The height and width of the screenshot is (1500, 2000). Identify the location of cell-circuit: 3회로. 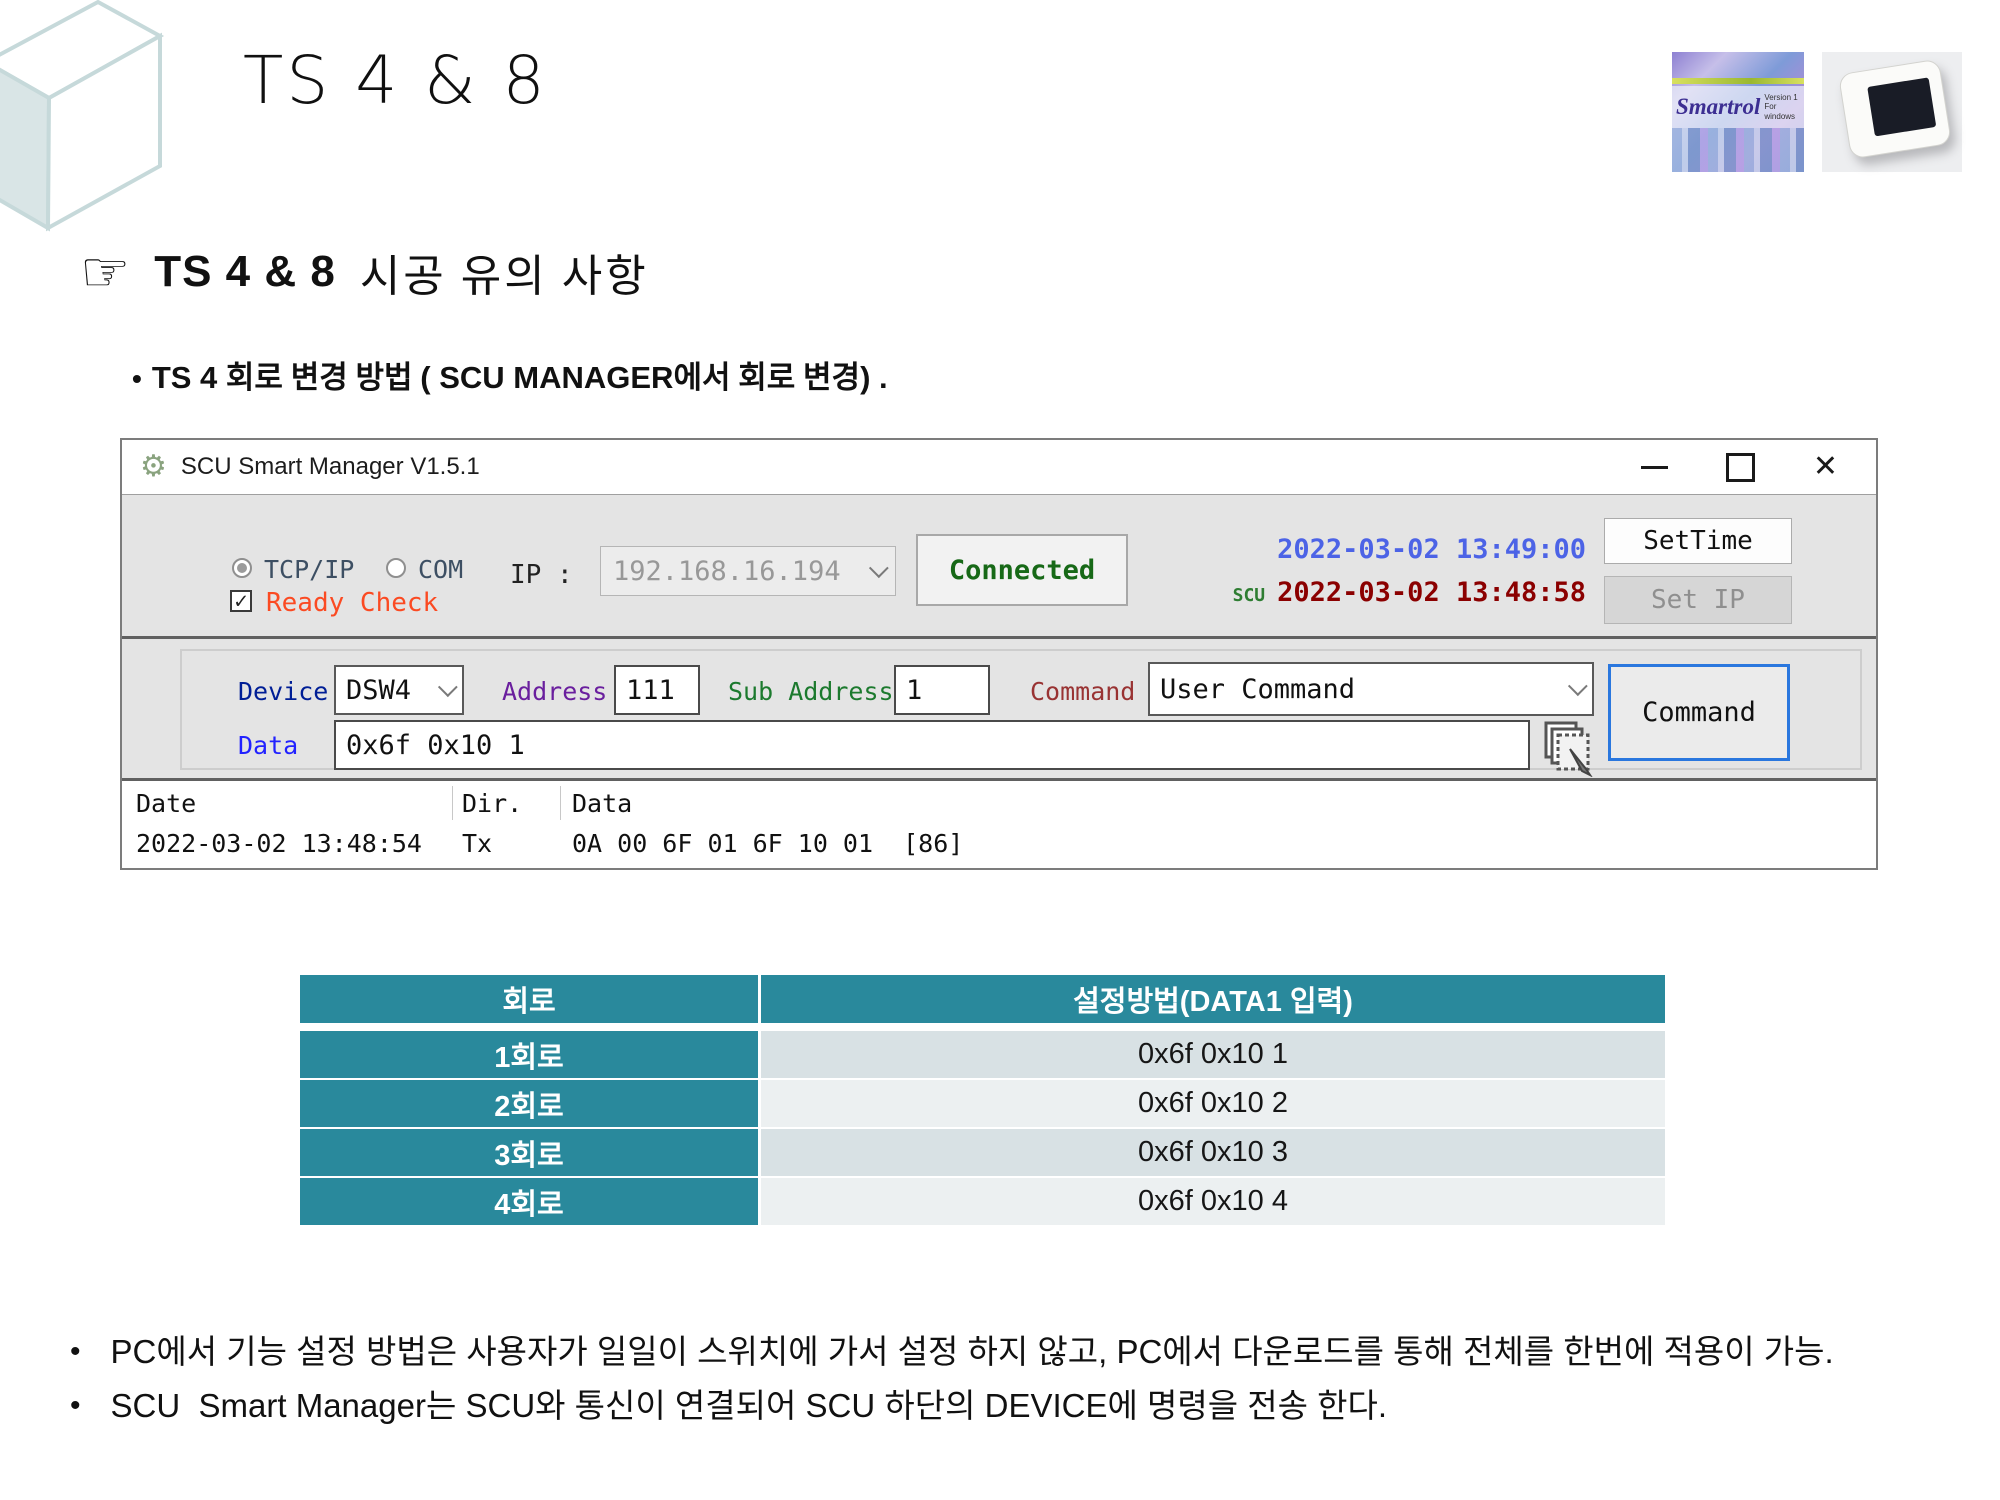
(529, 1152).